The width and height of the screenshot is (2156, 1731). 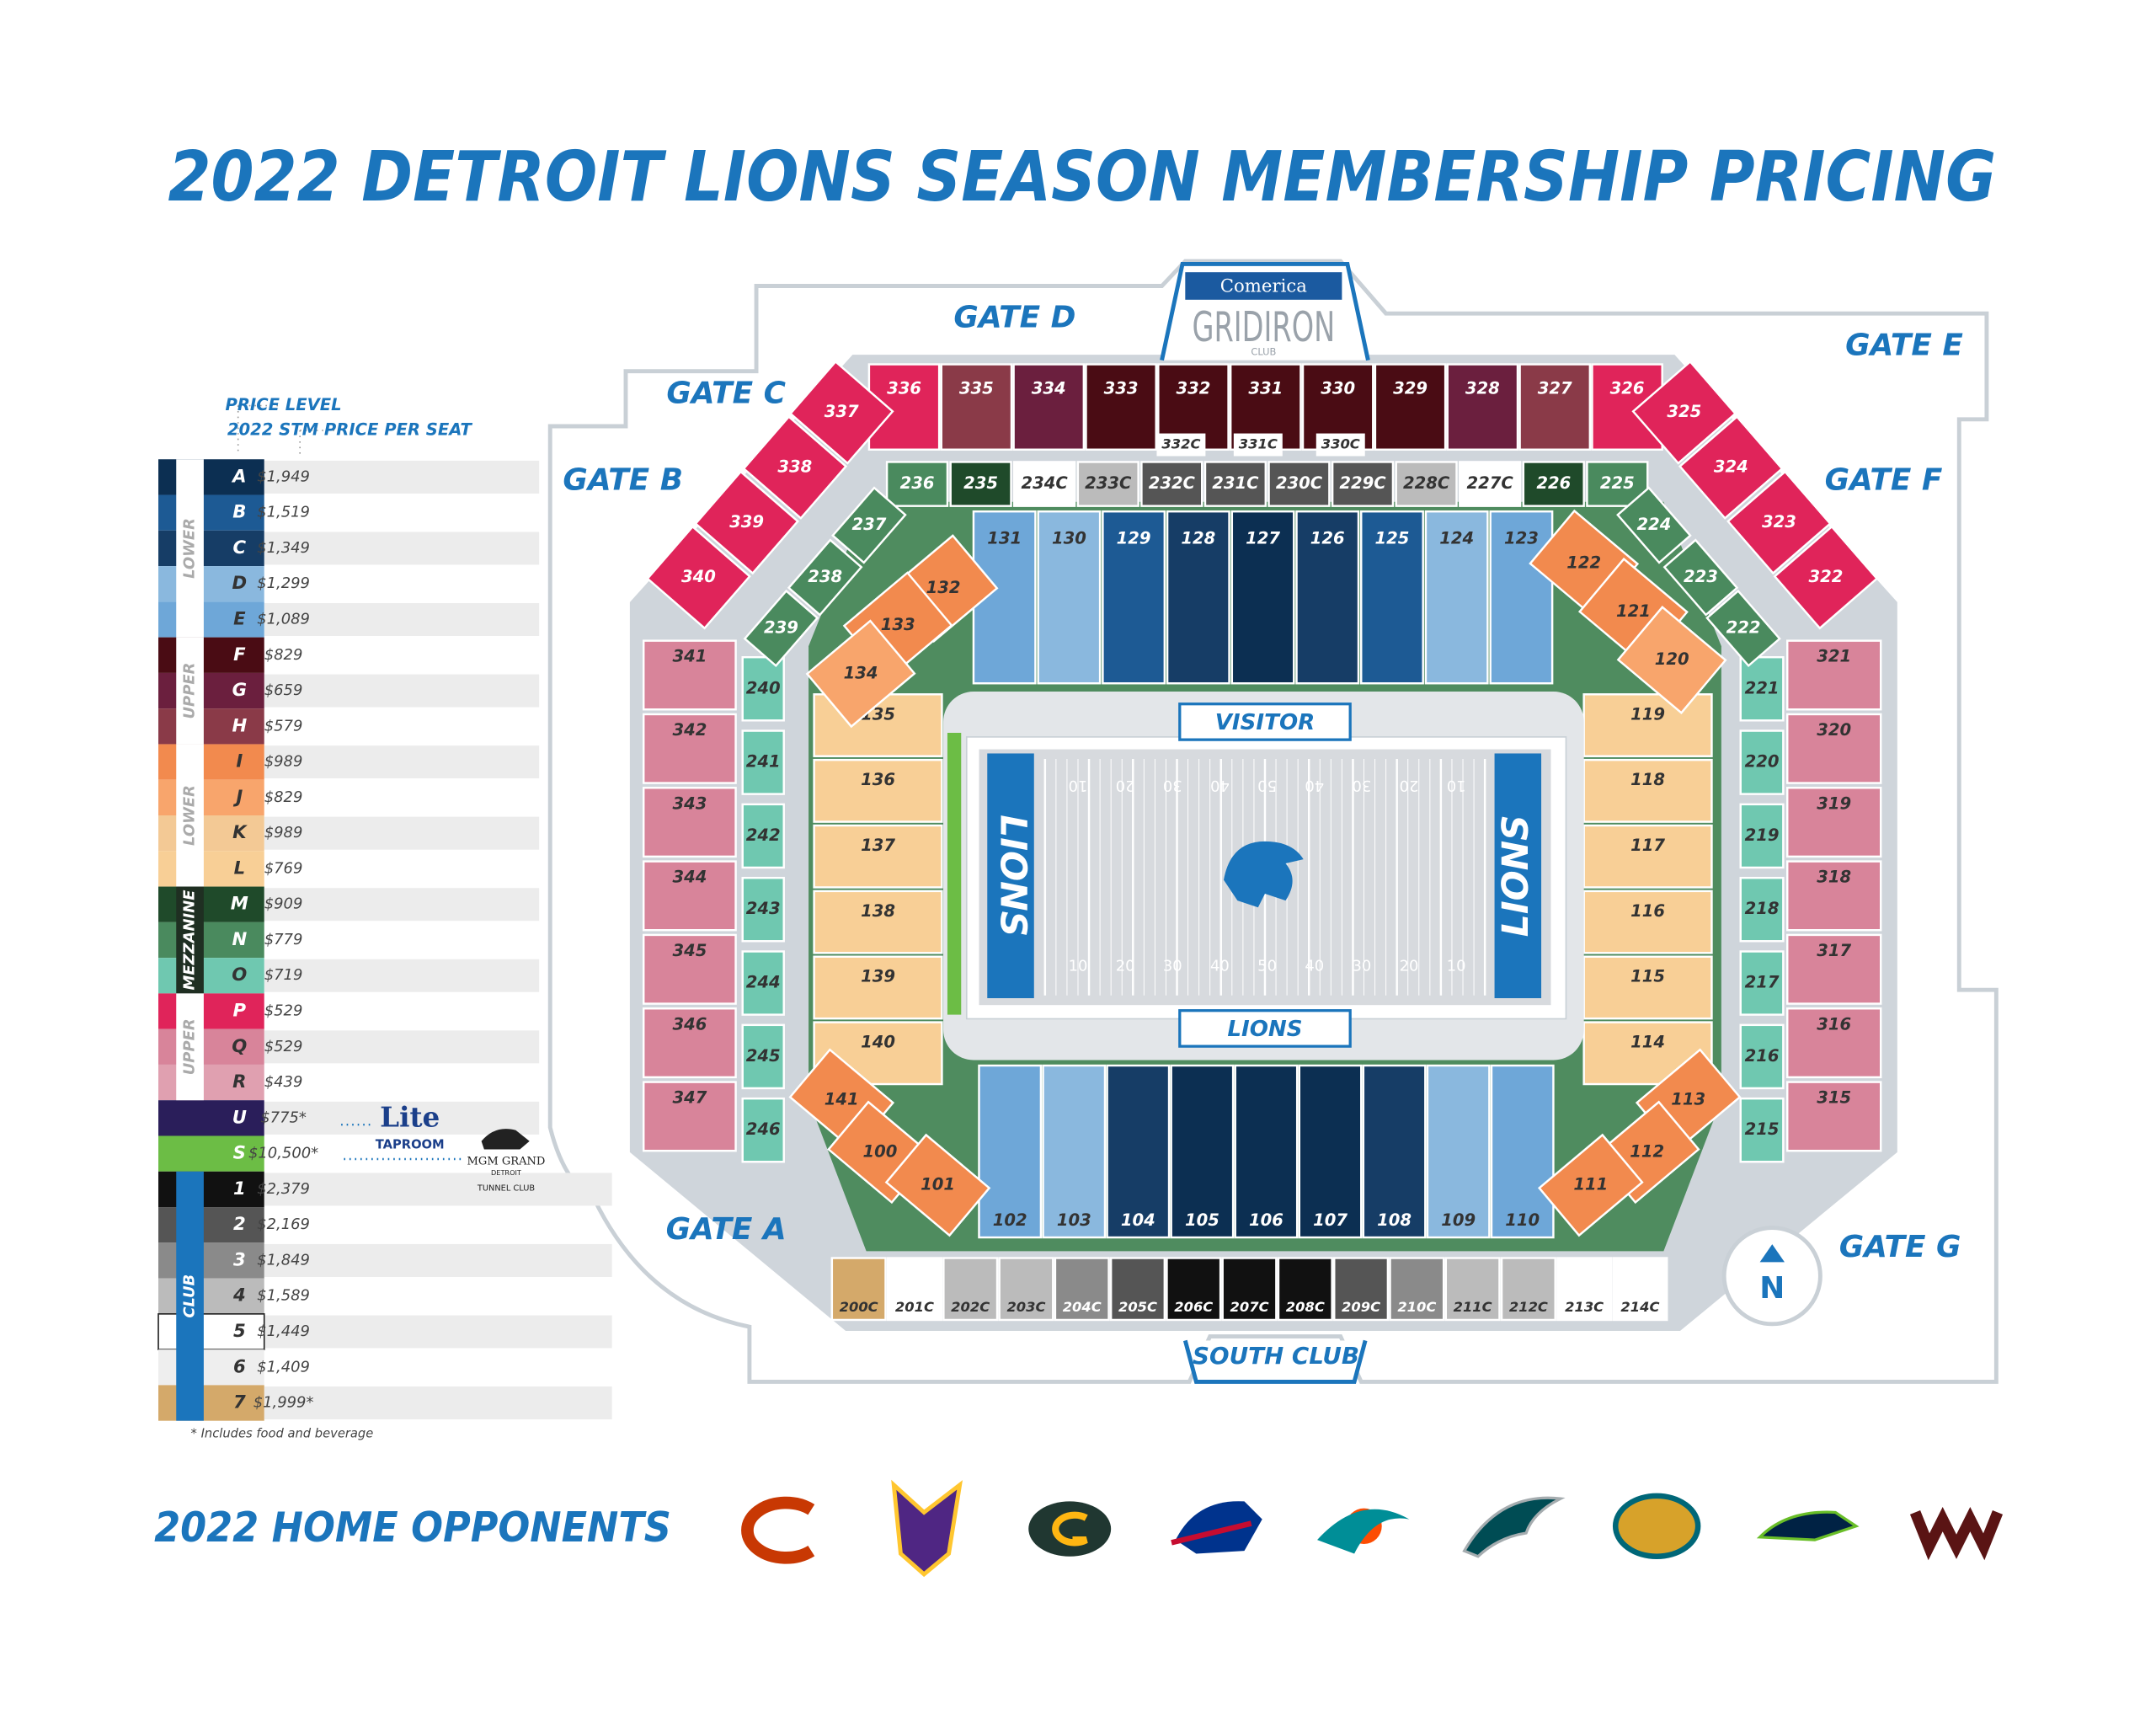 What do you see at coordinates (842, 1099) in the screenshot?
I see `section-label: 141` at bounding box center [842, 1099].